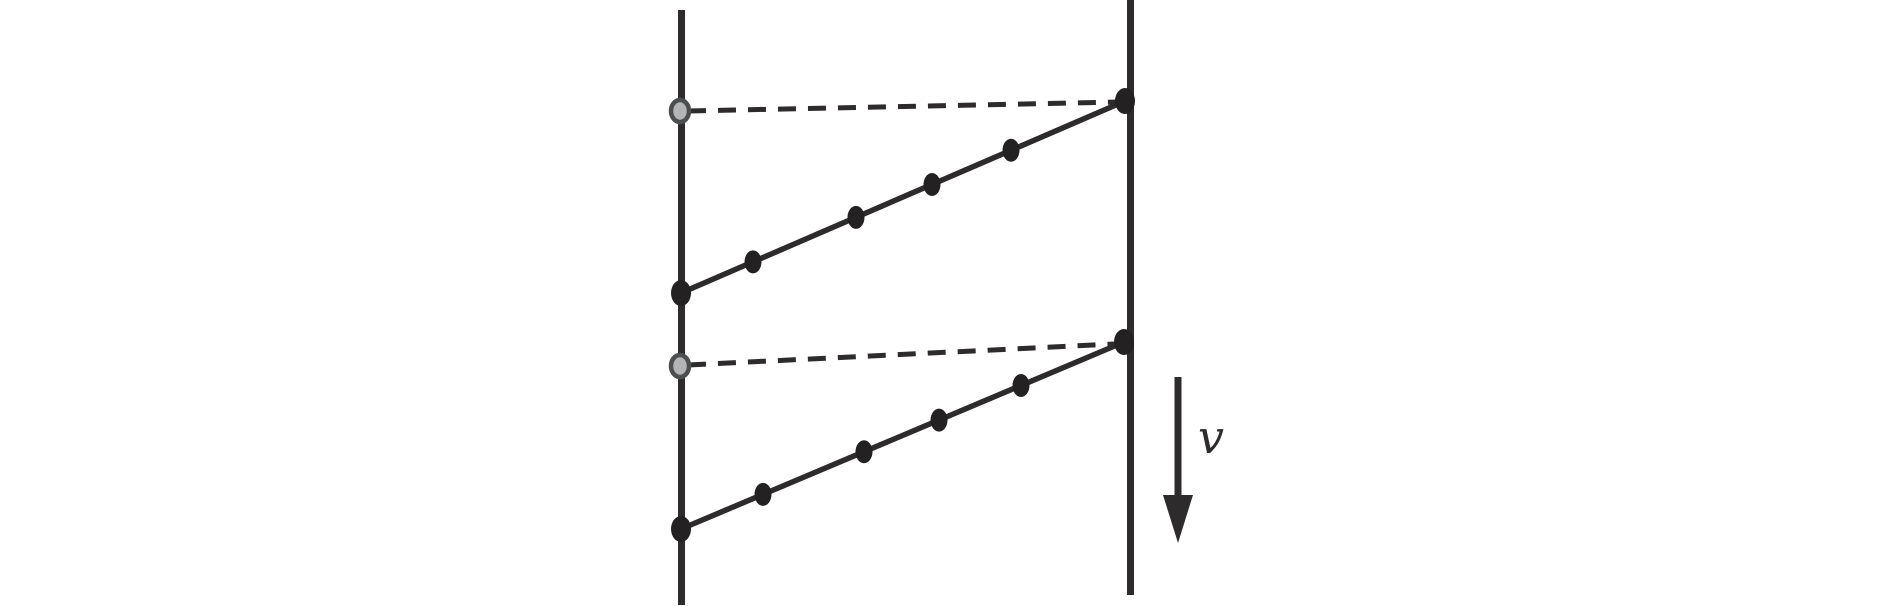 The image size is (1890, 606). Describe the element at coordinates (902, 435) in the screenshot. I see `lower-trajectory-line` at that location.